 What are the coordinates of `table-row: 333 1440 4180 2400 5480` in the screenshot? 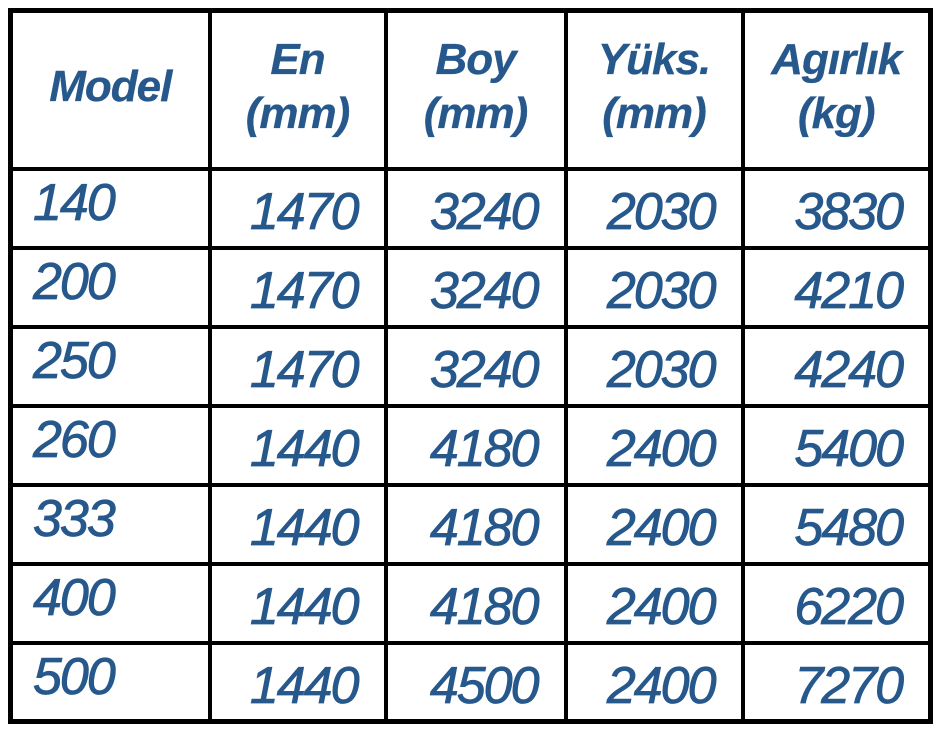 It's located at (470, 524).